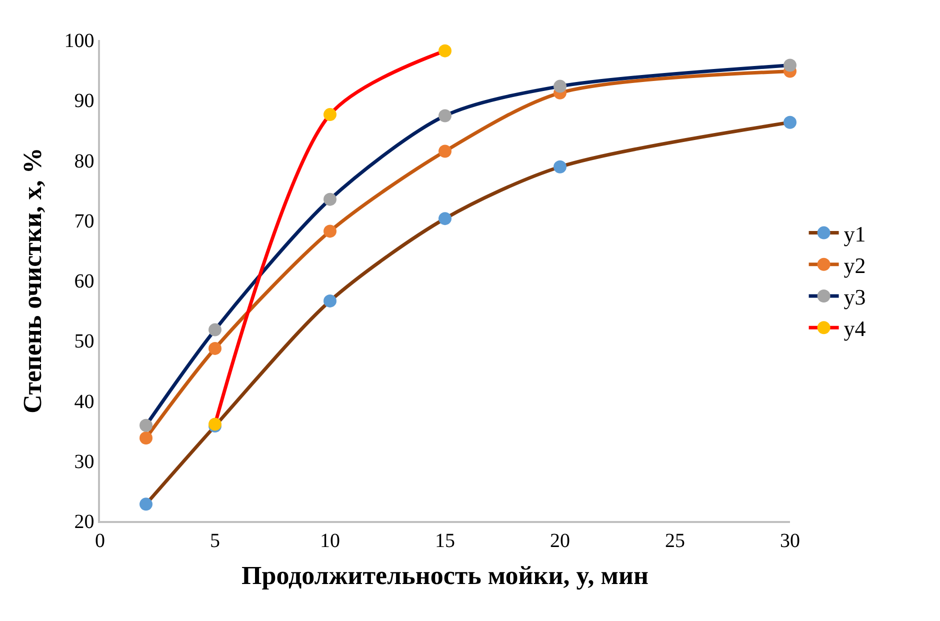 Image resolution: width=940 pixels, height=621 pixels. Describe the element at coordinates (215, 541) in the screenshot. I see `x-tick-label: 5` at that location.